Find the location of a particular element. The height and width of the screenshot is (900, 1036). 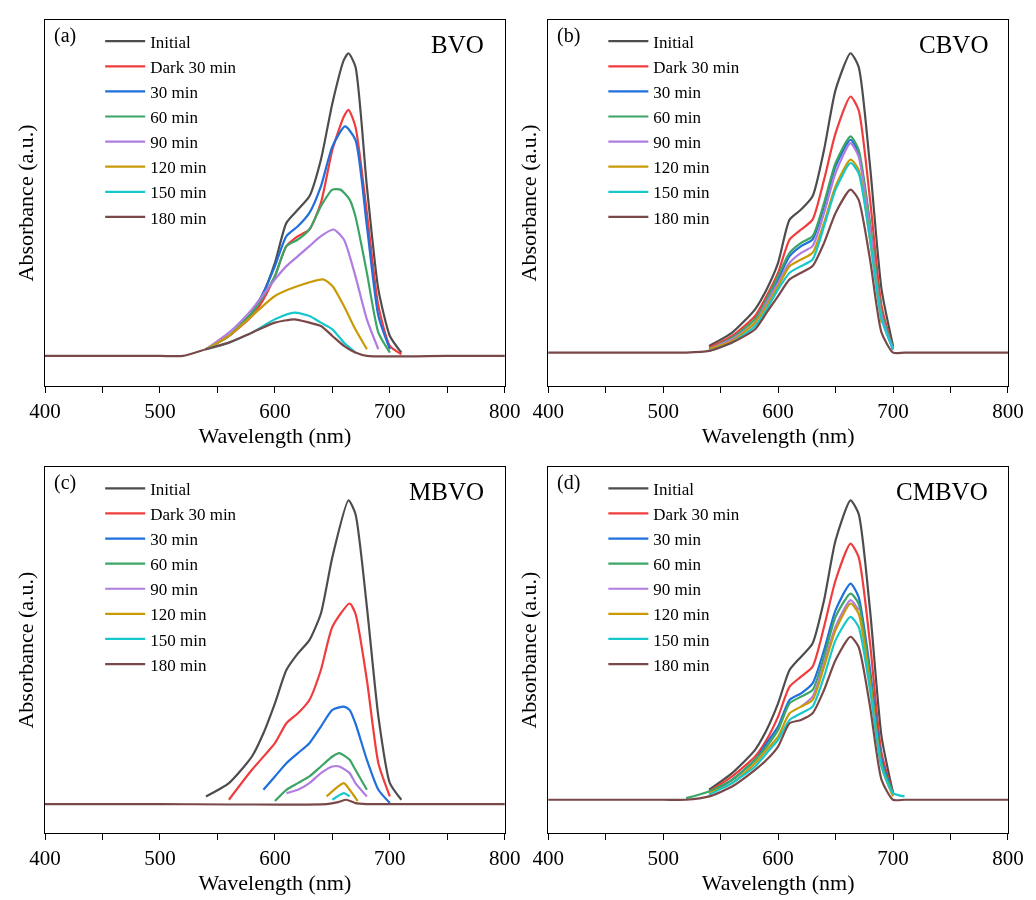

text: (a) is located at coordinates (65, 35).